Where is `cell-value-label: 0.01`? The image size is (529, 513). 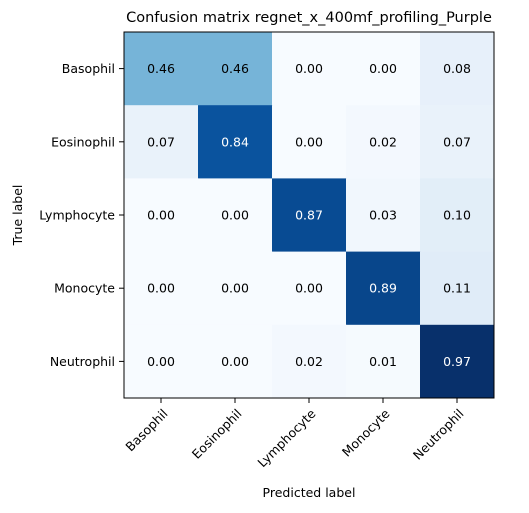 cell-value-label: 0.01 is located at coordinates (383, 361).